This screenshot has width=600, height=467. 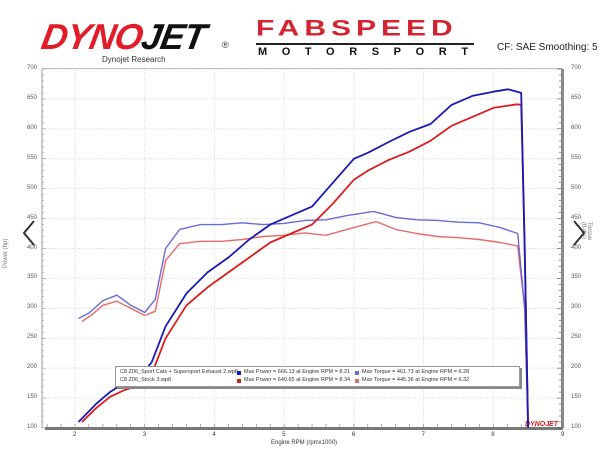 I want to click on y-tick-left: 150, so click(x=32, y=397).